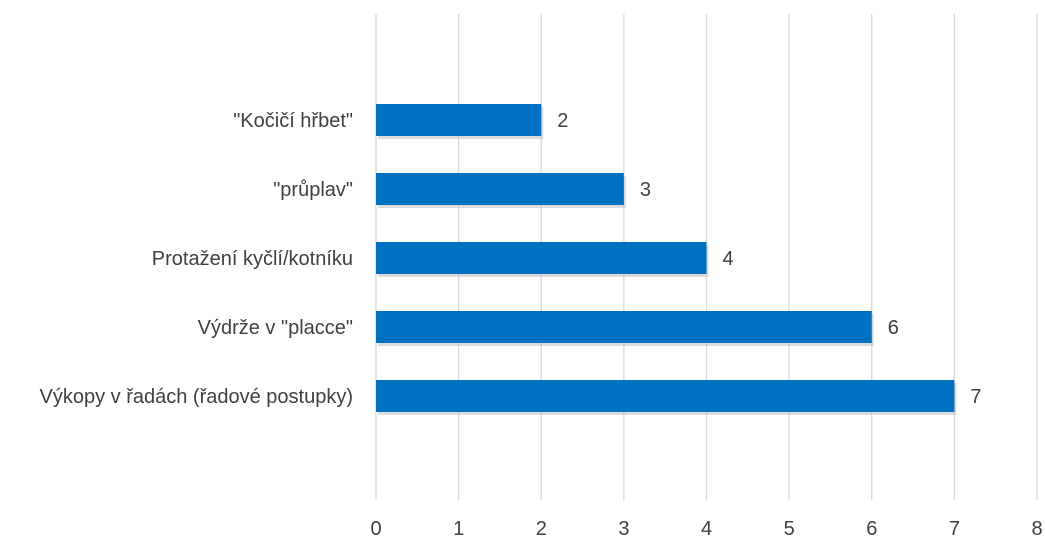 The height and width of the screenshot is (542, 1045). Describe the element at coordinates (728, 259) in the screenshot. I see `data-label-2: 4` at that location.